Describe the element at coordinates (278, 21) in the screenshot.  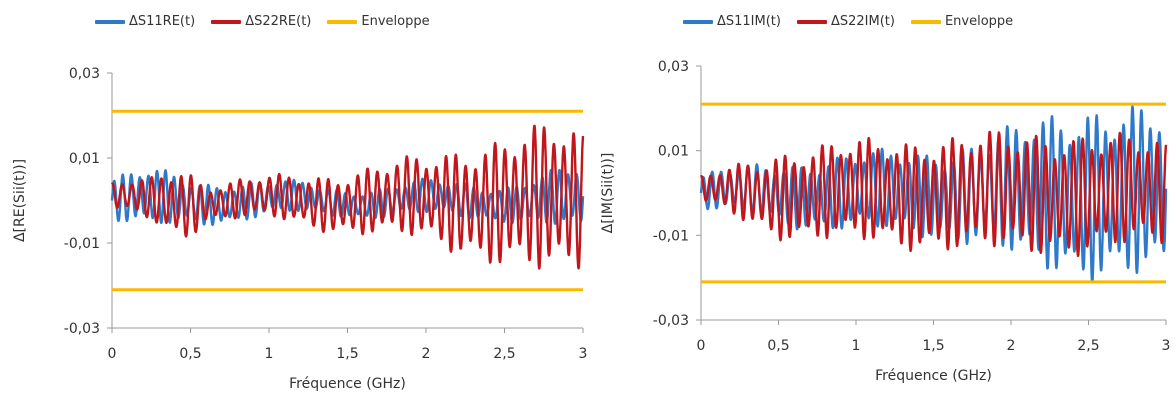
I see `legend-label: ΔS22RE(t)` at that location.